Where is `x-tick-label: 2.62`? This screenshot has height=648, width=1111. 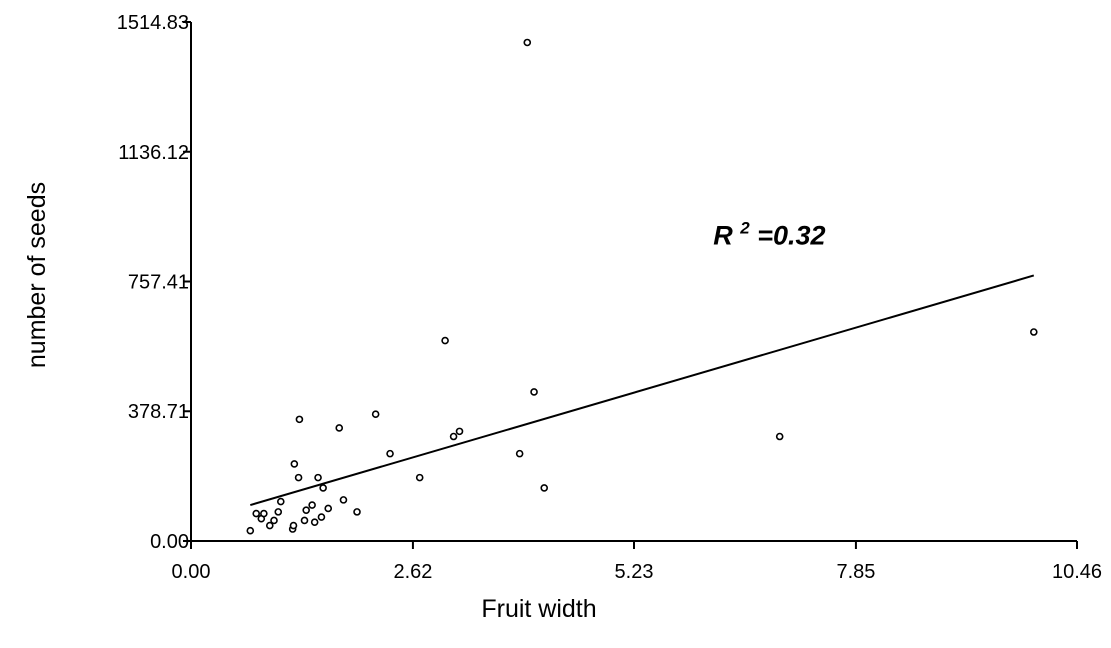
x-tick-label: 2.62 is located at coordinates (412, 572).